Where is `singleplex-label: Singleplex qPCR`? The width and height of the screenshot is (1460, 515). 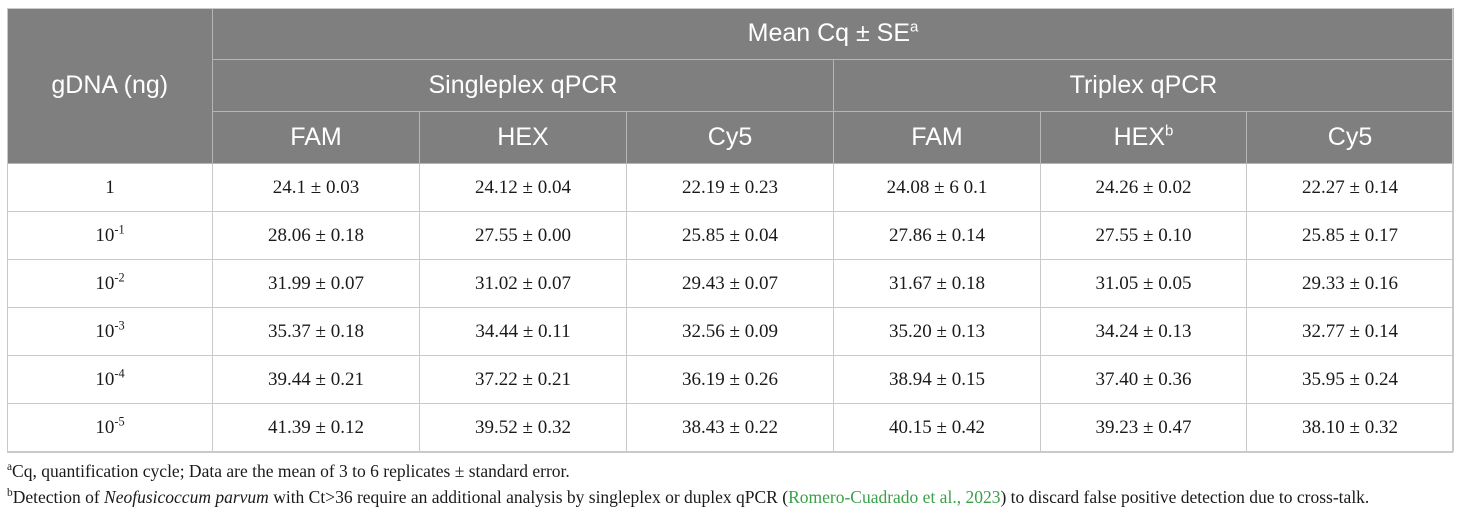
singleplex-label: Singleplex qPCR is located at coordinates (523, 85).